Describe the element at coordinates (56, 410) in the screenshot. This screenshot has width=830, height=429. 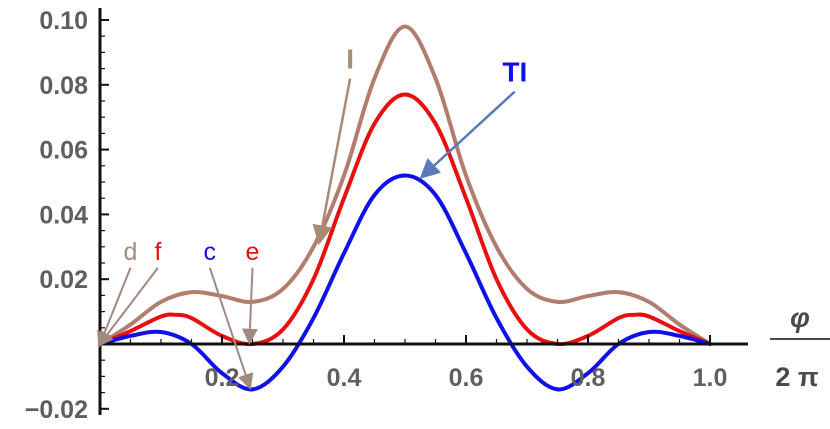
I see `y-tick-label: −0.02` at that location.